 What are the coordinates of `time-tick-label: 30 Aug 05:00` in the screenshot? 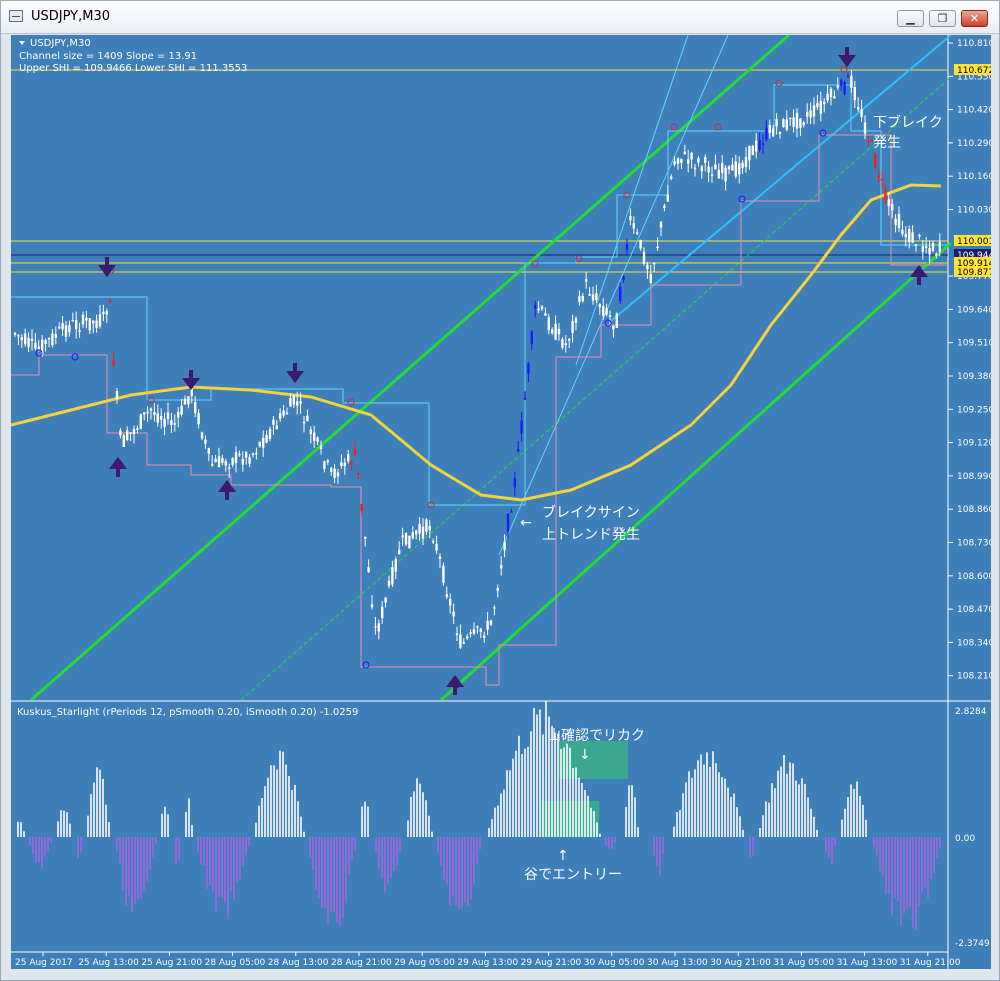 It's located at (614, 963).